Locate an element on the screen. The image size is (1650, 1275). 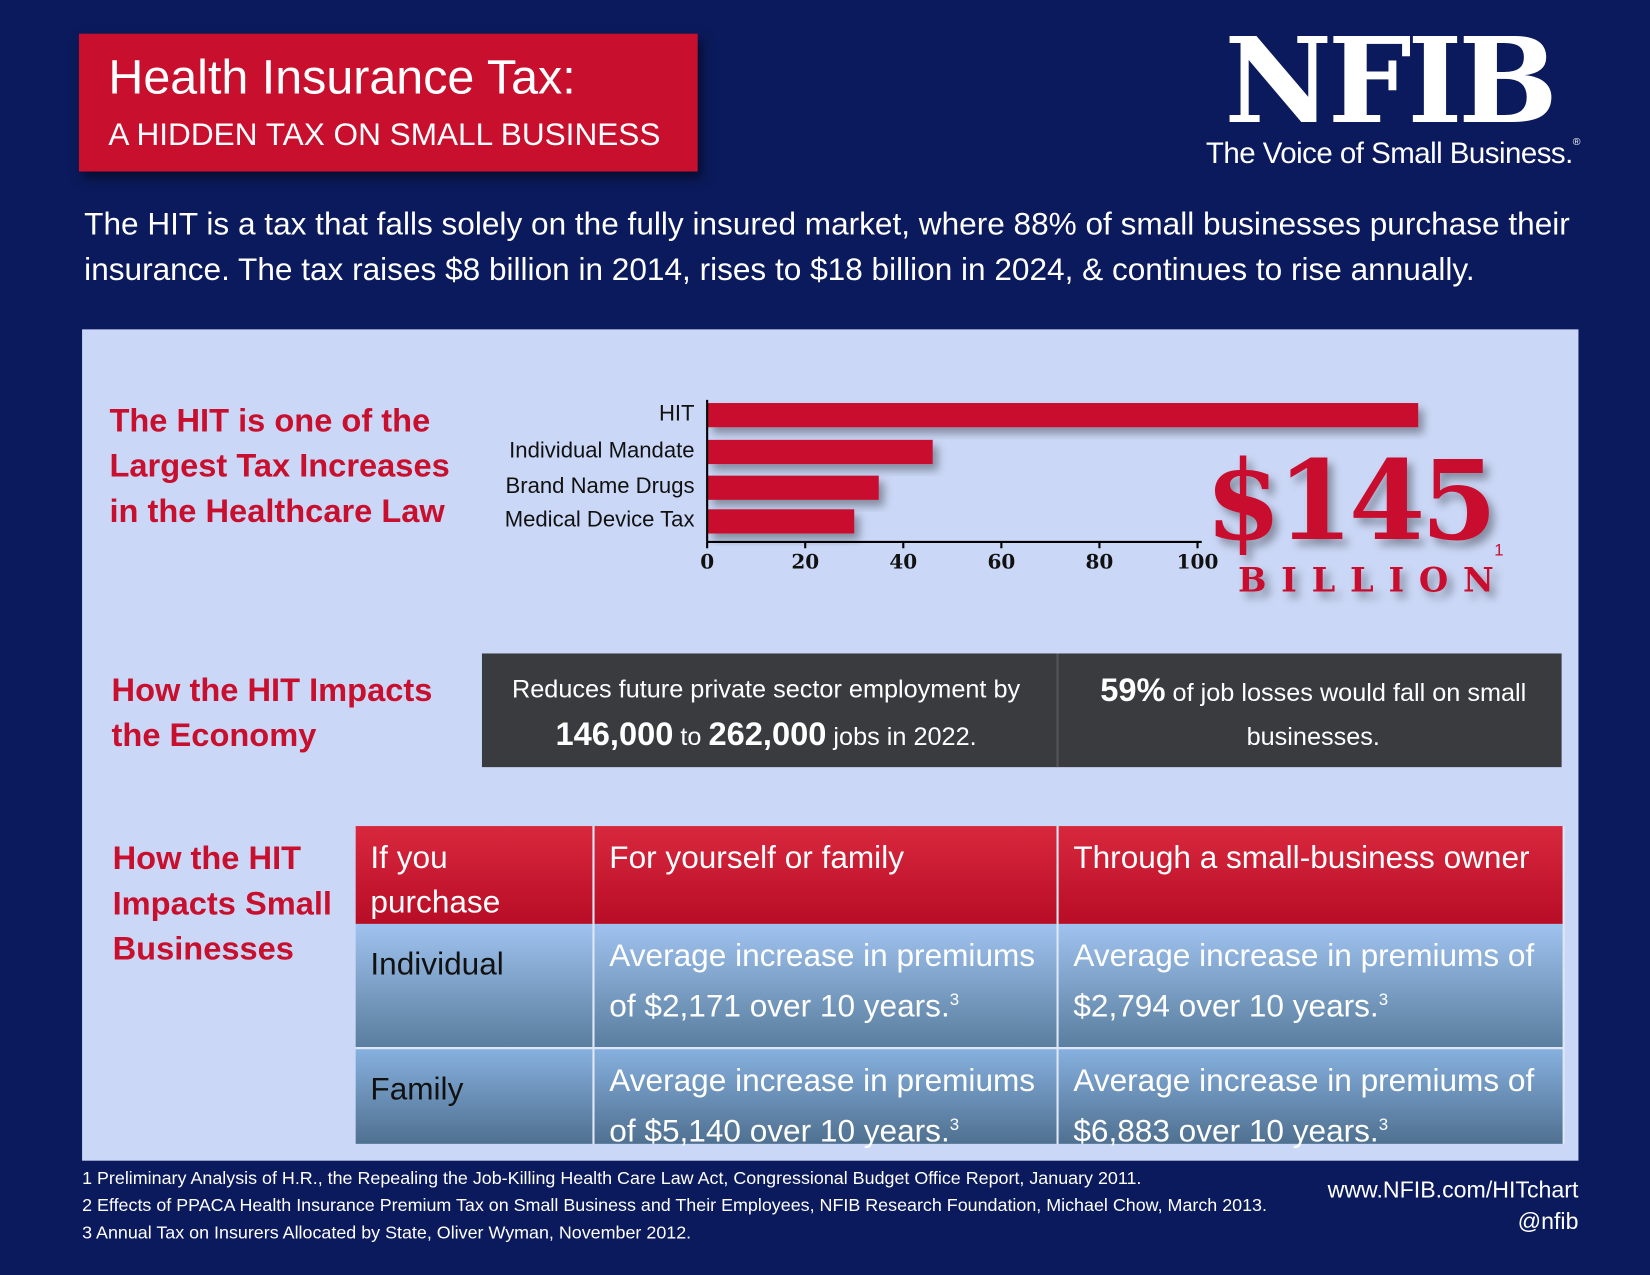
x-tick-label: 40 is located at coordinates (903, 561).